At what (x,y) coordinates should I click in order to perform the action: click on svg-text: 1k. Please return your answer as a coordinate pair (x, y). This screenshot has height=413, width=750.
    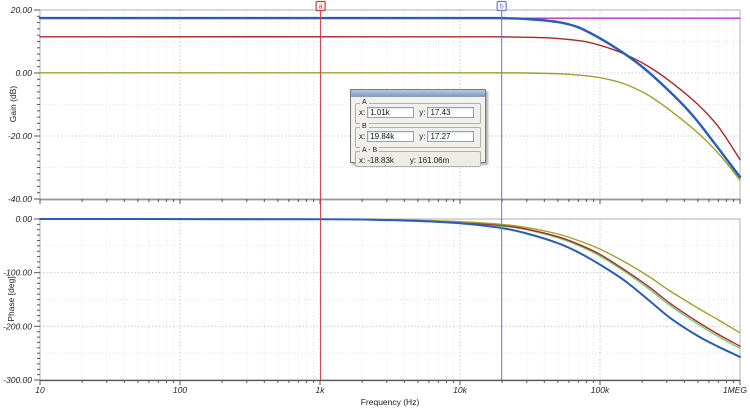
    Looking at the image, I should click on (321, 390).